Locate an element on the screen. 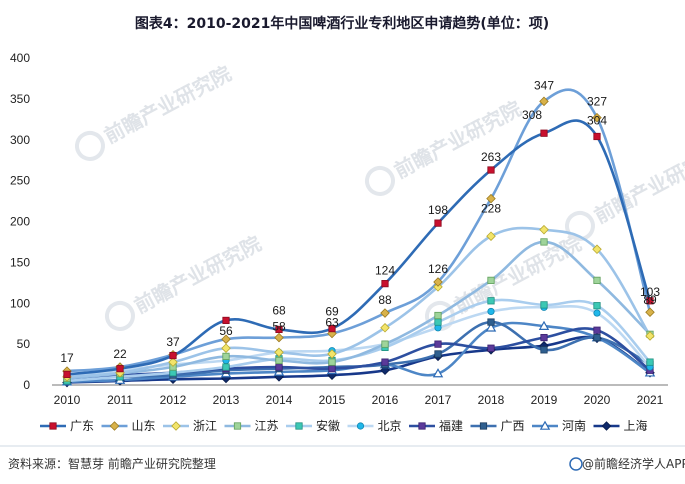 The height and width of the screenshot is (484, 685). x-tick-label: 2016 is located at coordinates (385, 400).